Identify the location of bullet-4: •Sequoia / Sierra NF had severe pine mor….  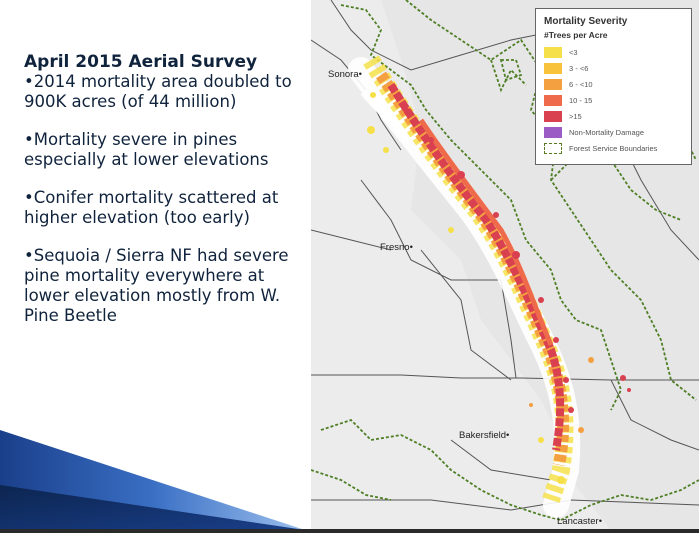
(156, 285).